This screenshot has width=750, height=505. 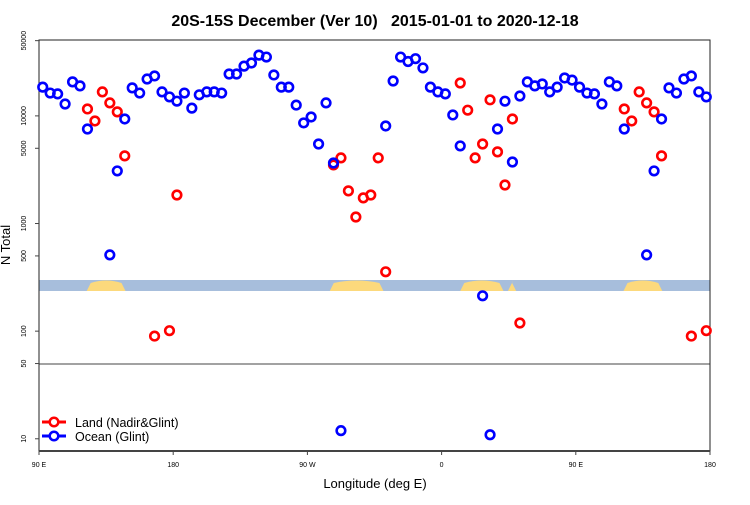 I want to click on y-tick-label: 10, so click(x=24, y=439).